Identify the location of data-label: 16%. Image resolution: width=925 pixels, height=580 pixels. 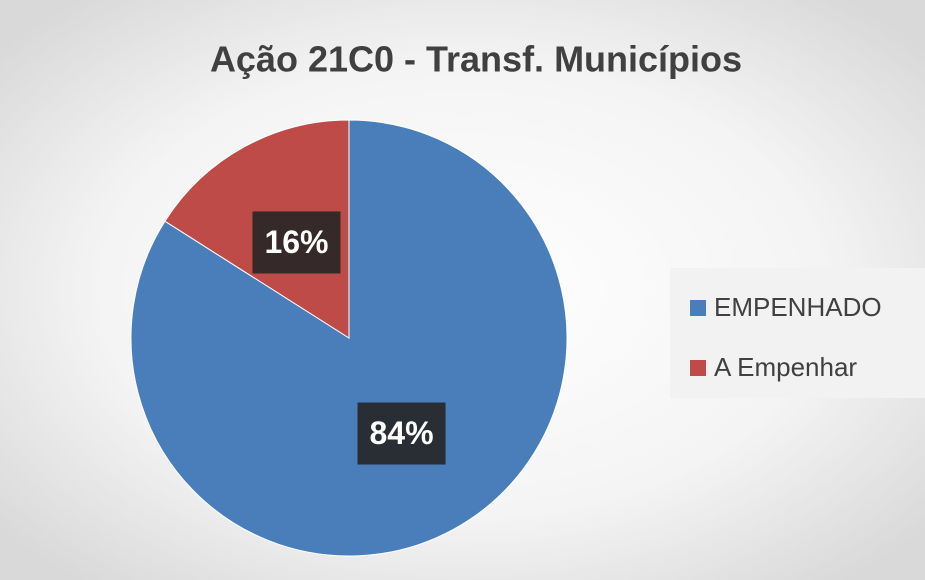
(296, 242).